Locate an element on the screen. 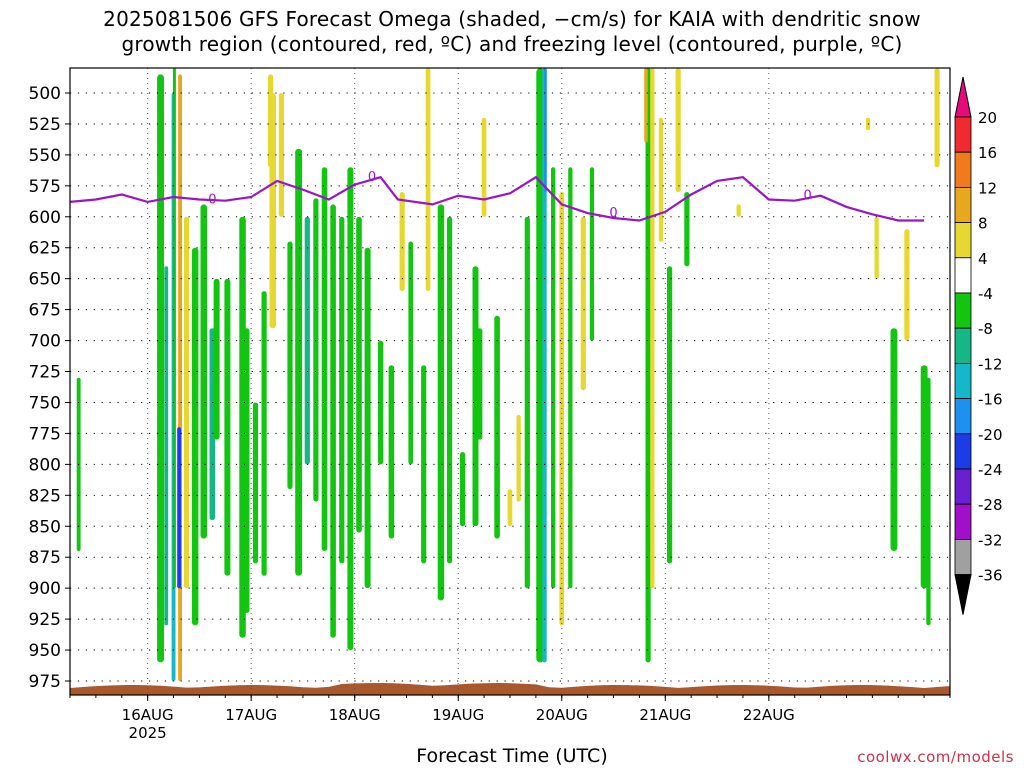 The height and width of the screenshot is (768, 1024). x-tick-label: 16AUG is located at coordinates (148, 715).